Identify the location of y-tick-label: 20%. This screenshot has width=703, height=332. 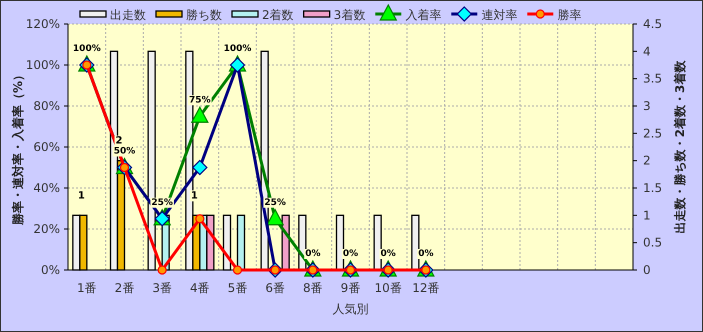
(46, 229).